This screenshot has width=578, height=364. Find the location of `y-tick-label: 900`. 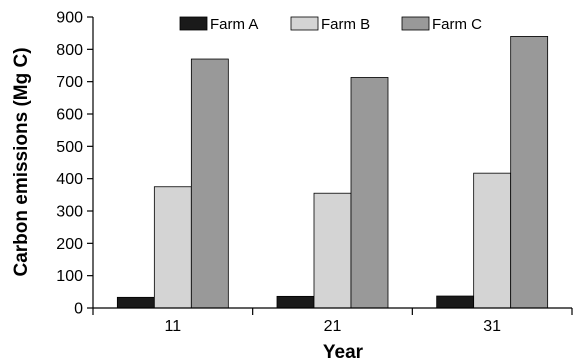

y-tick-label: 900 is located at coordinates (69, 18).